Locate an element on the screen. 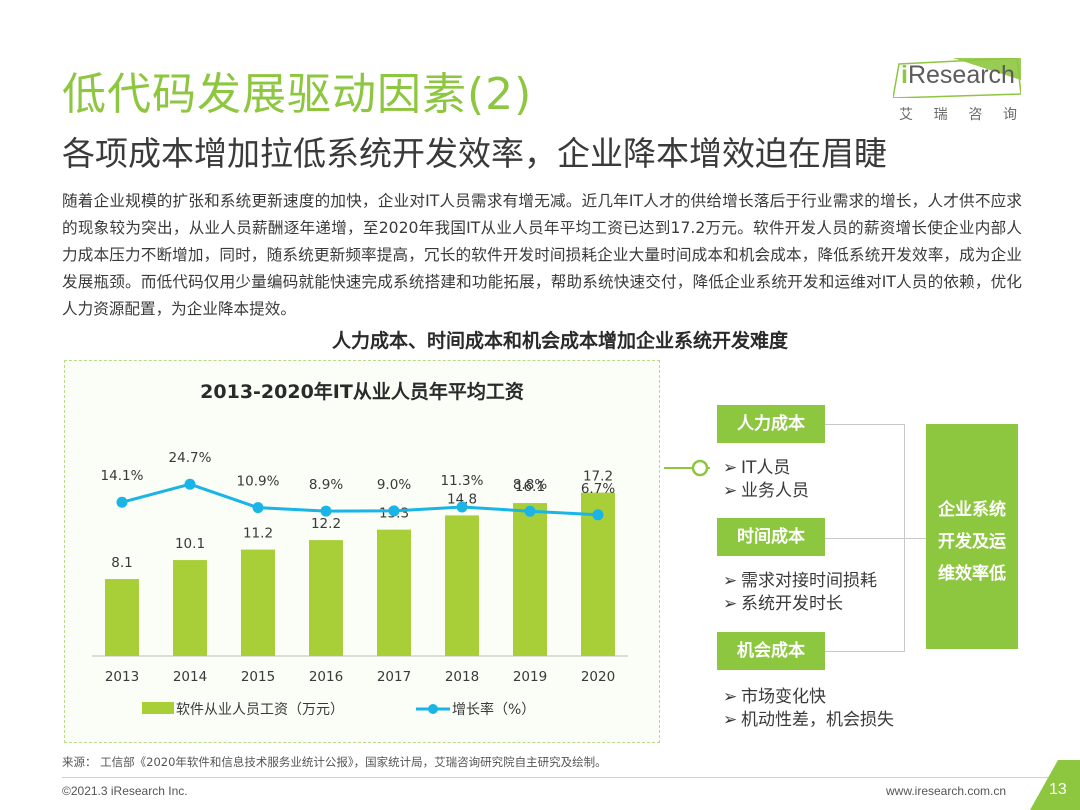 This screenshot has height=810, width=1080. bar-2016 is located at coordinates (326, 598).